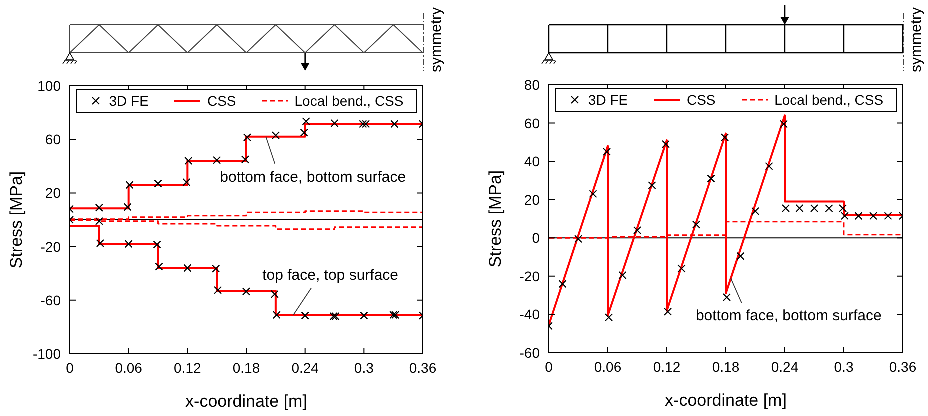  Describe the element at coordinates (530, 314) in the screenshot. I see `y-tick-label: -40` at that location.